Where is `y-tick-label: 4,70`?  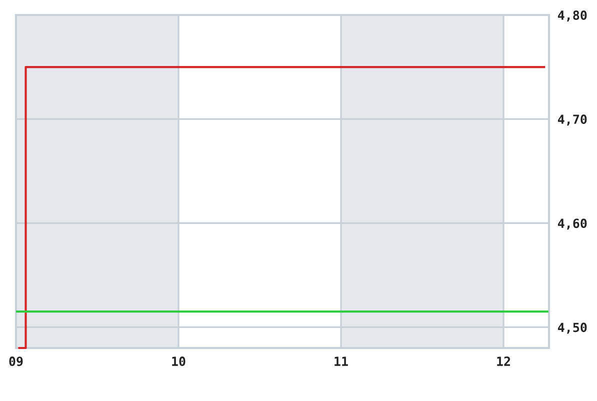 y-tick-label: 4,70 is located at coordinates (572, 120).